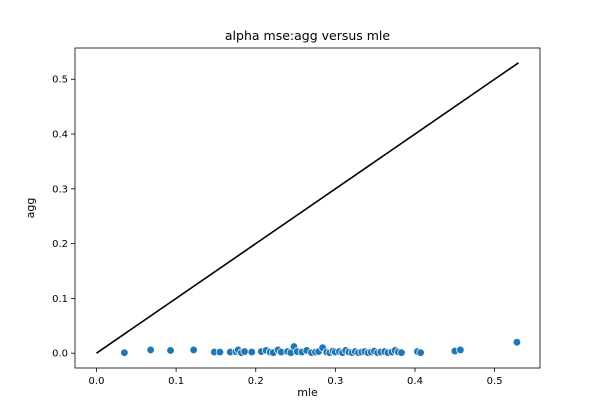 The image size is (600, 400). Describe the element at coordinates (97, 381) in the screenshot. I see `x-tick-label: 0.0` at that location.